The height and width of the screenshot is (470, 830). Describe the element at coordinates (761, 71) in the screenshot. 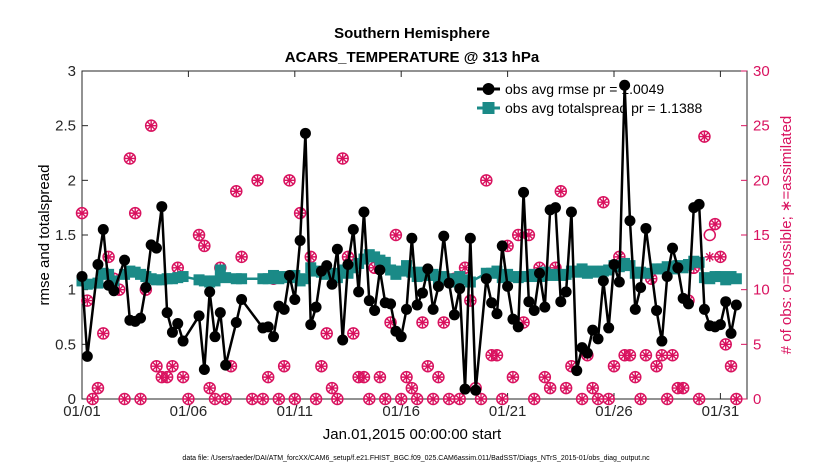

I see `y-tick-label-right: 30` at that location.